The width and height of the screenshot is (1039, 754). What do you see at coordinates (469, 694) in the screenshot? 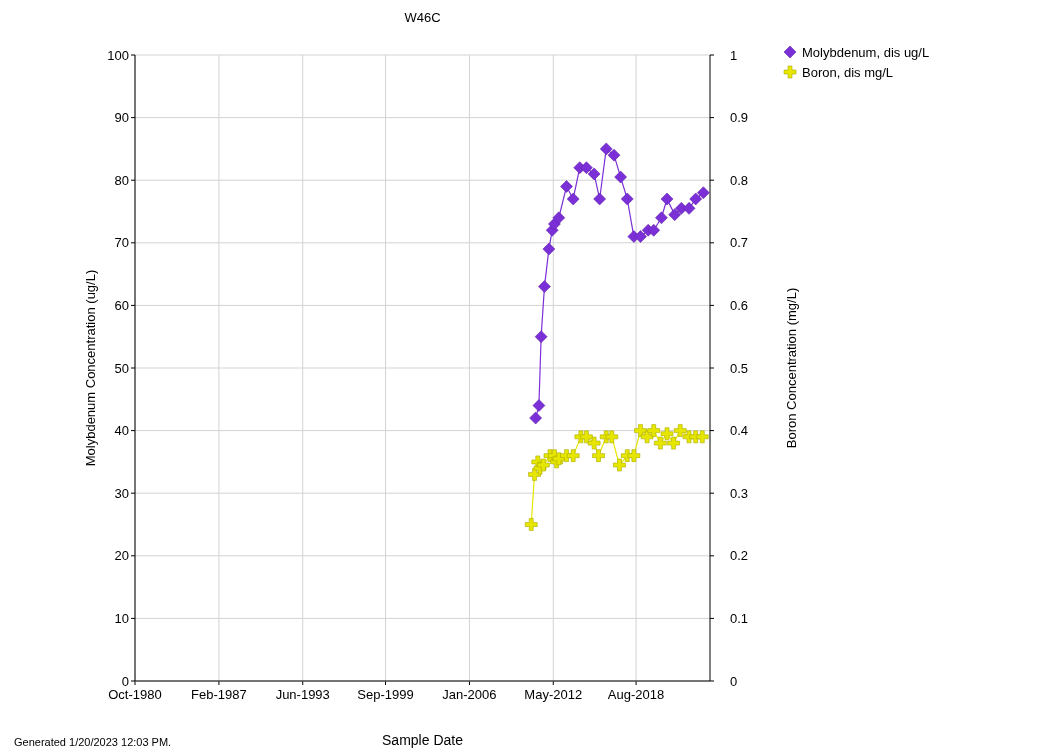
I see `x-tick-label: Jan-2006` at bounding box center [469, 694].